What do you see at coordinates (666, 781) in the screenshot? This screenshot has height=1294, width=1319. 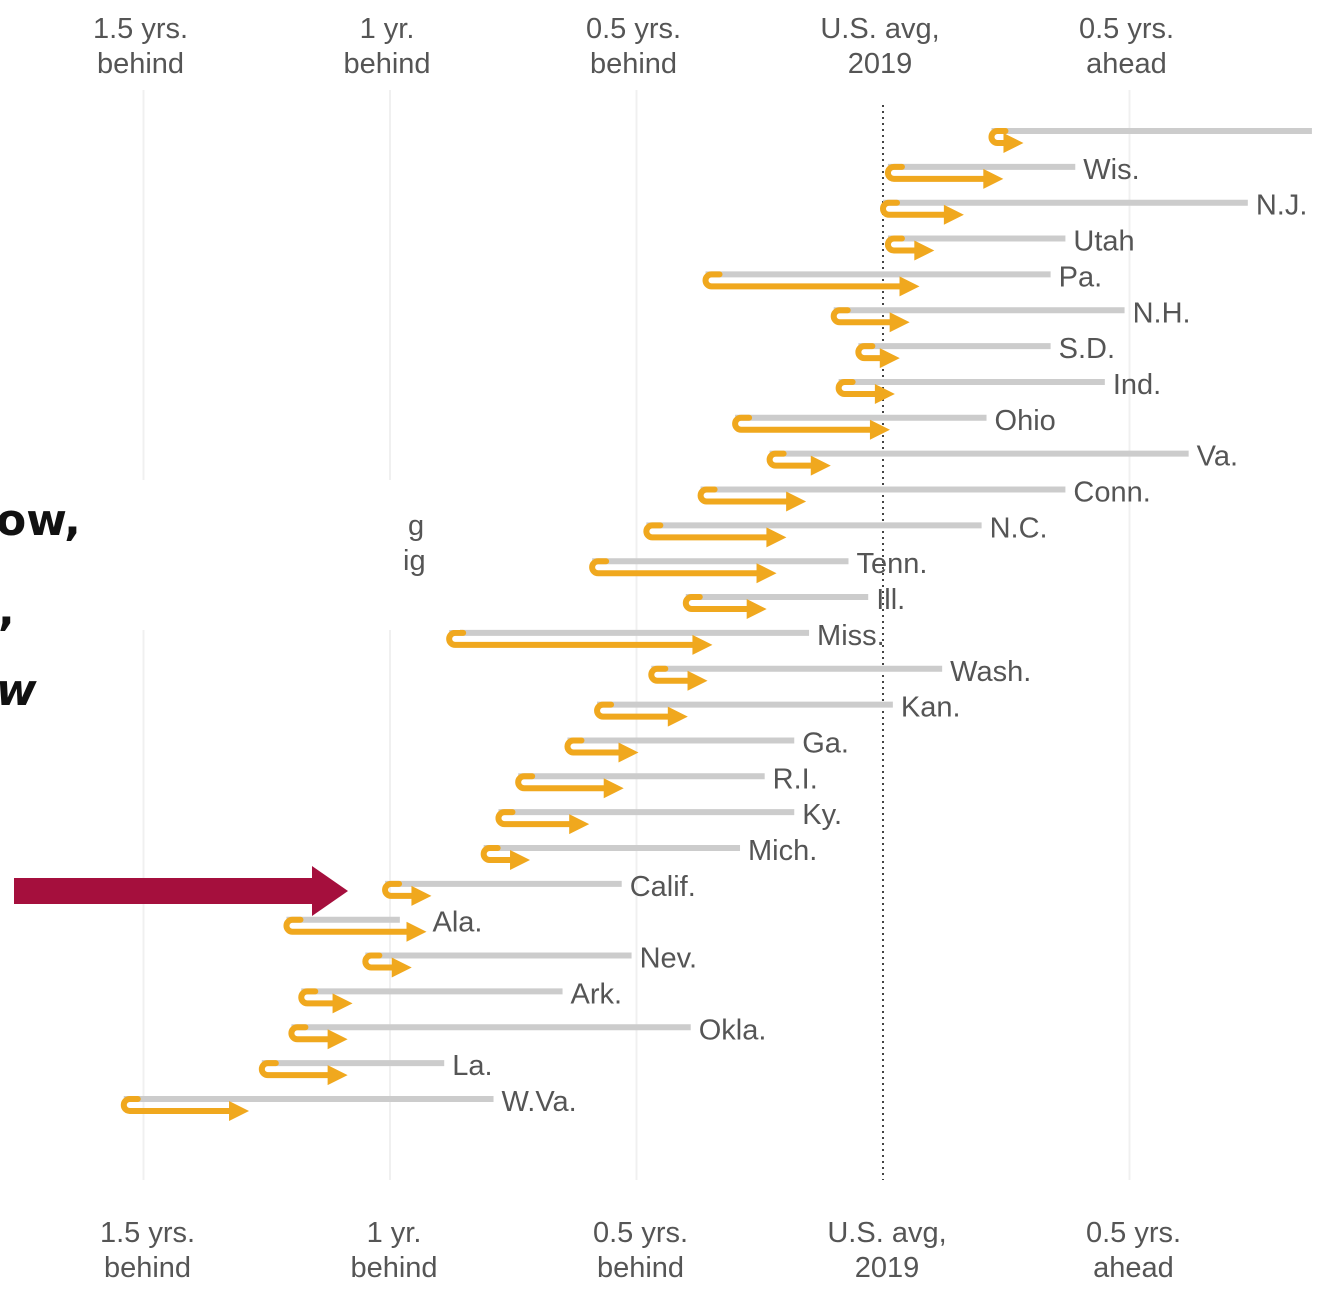 I see `state-row-ri: R.I.` at bounding box center [666, 781].